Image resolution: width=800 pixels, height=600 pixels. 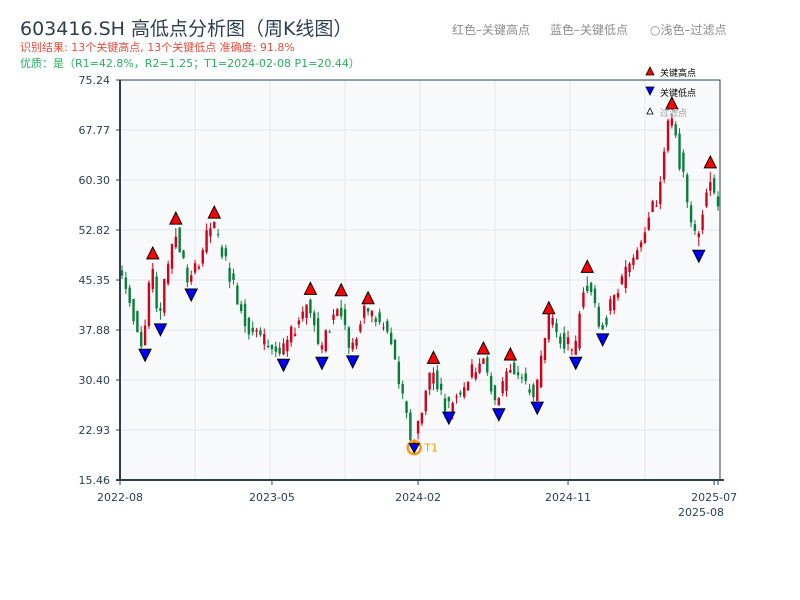 What do you see at coordinates (414, 447) in the screenshot?
I see `t1-circle` at bounding box center [414, 447].